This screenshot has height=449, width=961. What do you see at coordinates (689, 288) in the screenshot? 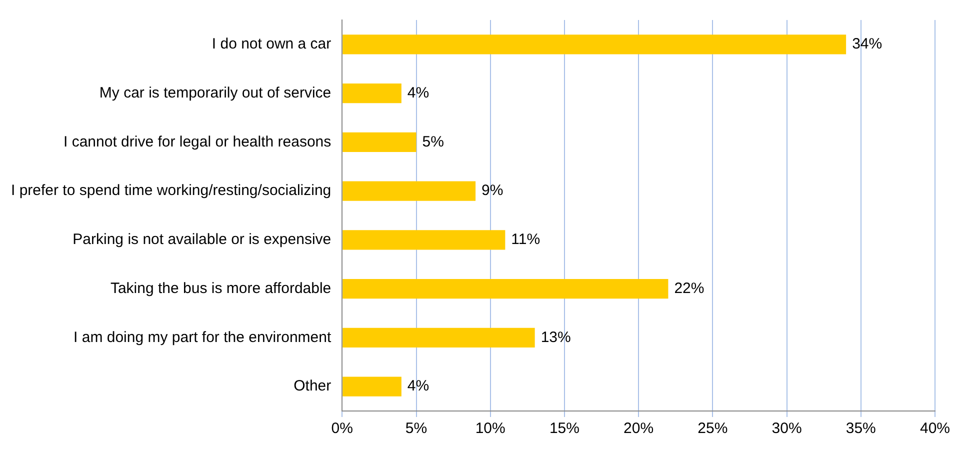
I see `data-label: 22%` at bounding box center [689, 288].